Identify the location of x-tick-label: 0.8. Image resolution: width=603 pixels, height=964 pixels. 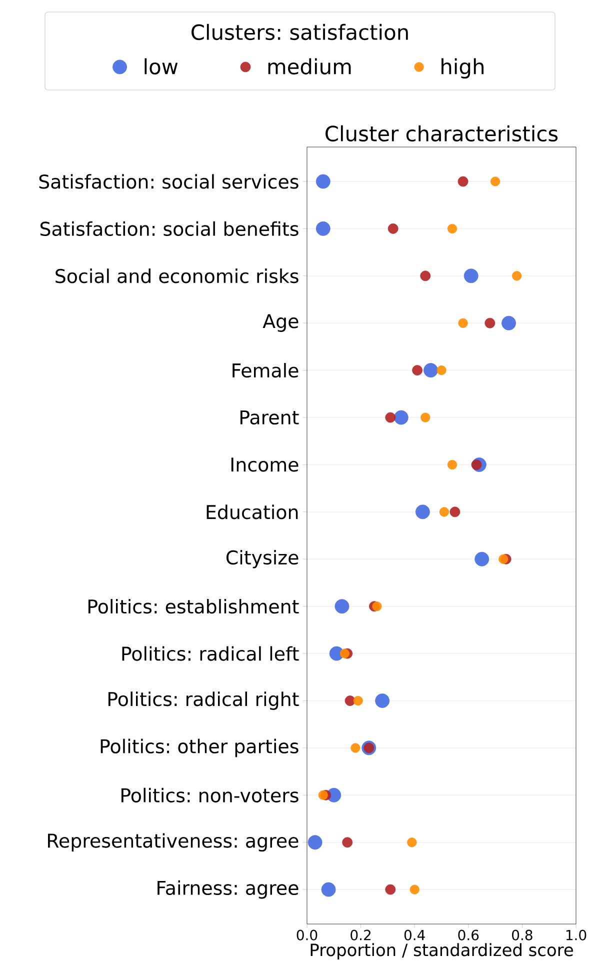
(522, 935).